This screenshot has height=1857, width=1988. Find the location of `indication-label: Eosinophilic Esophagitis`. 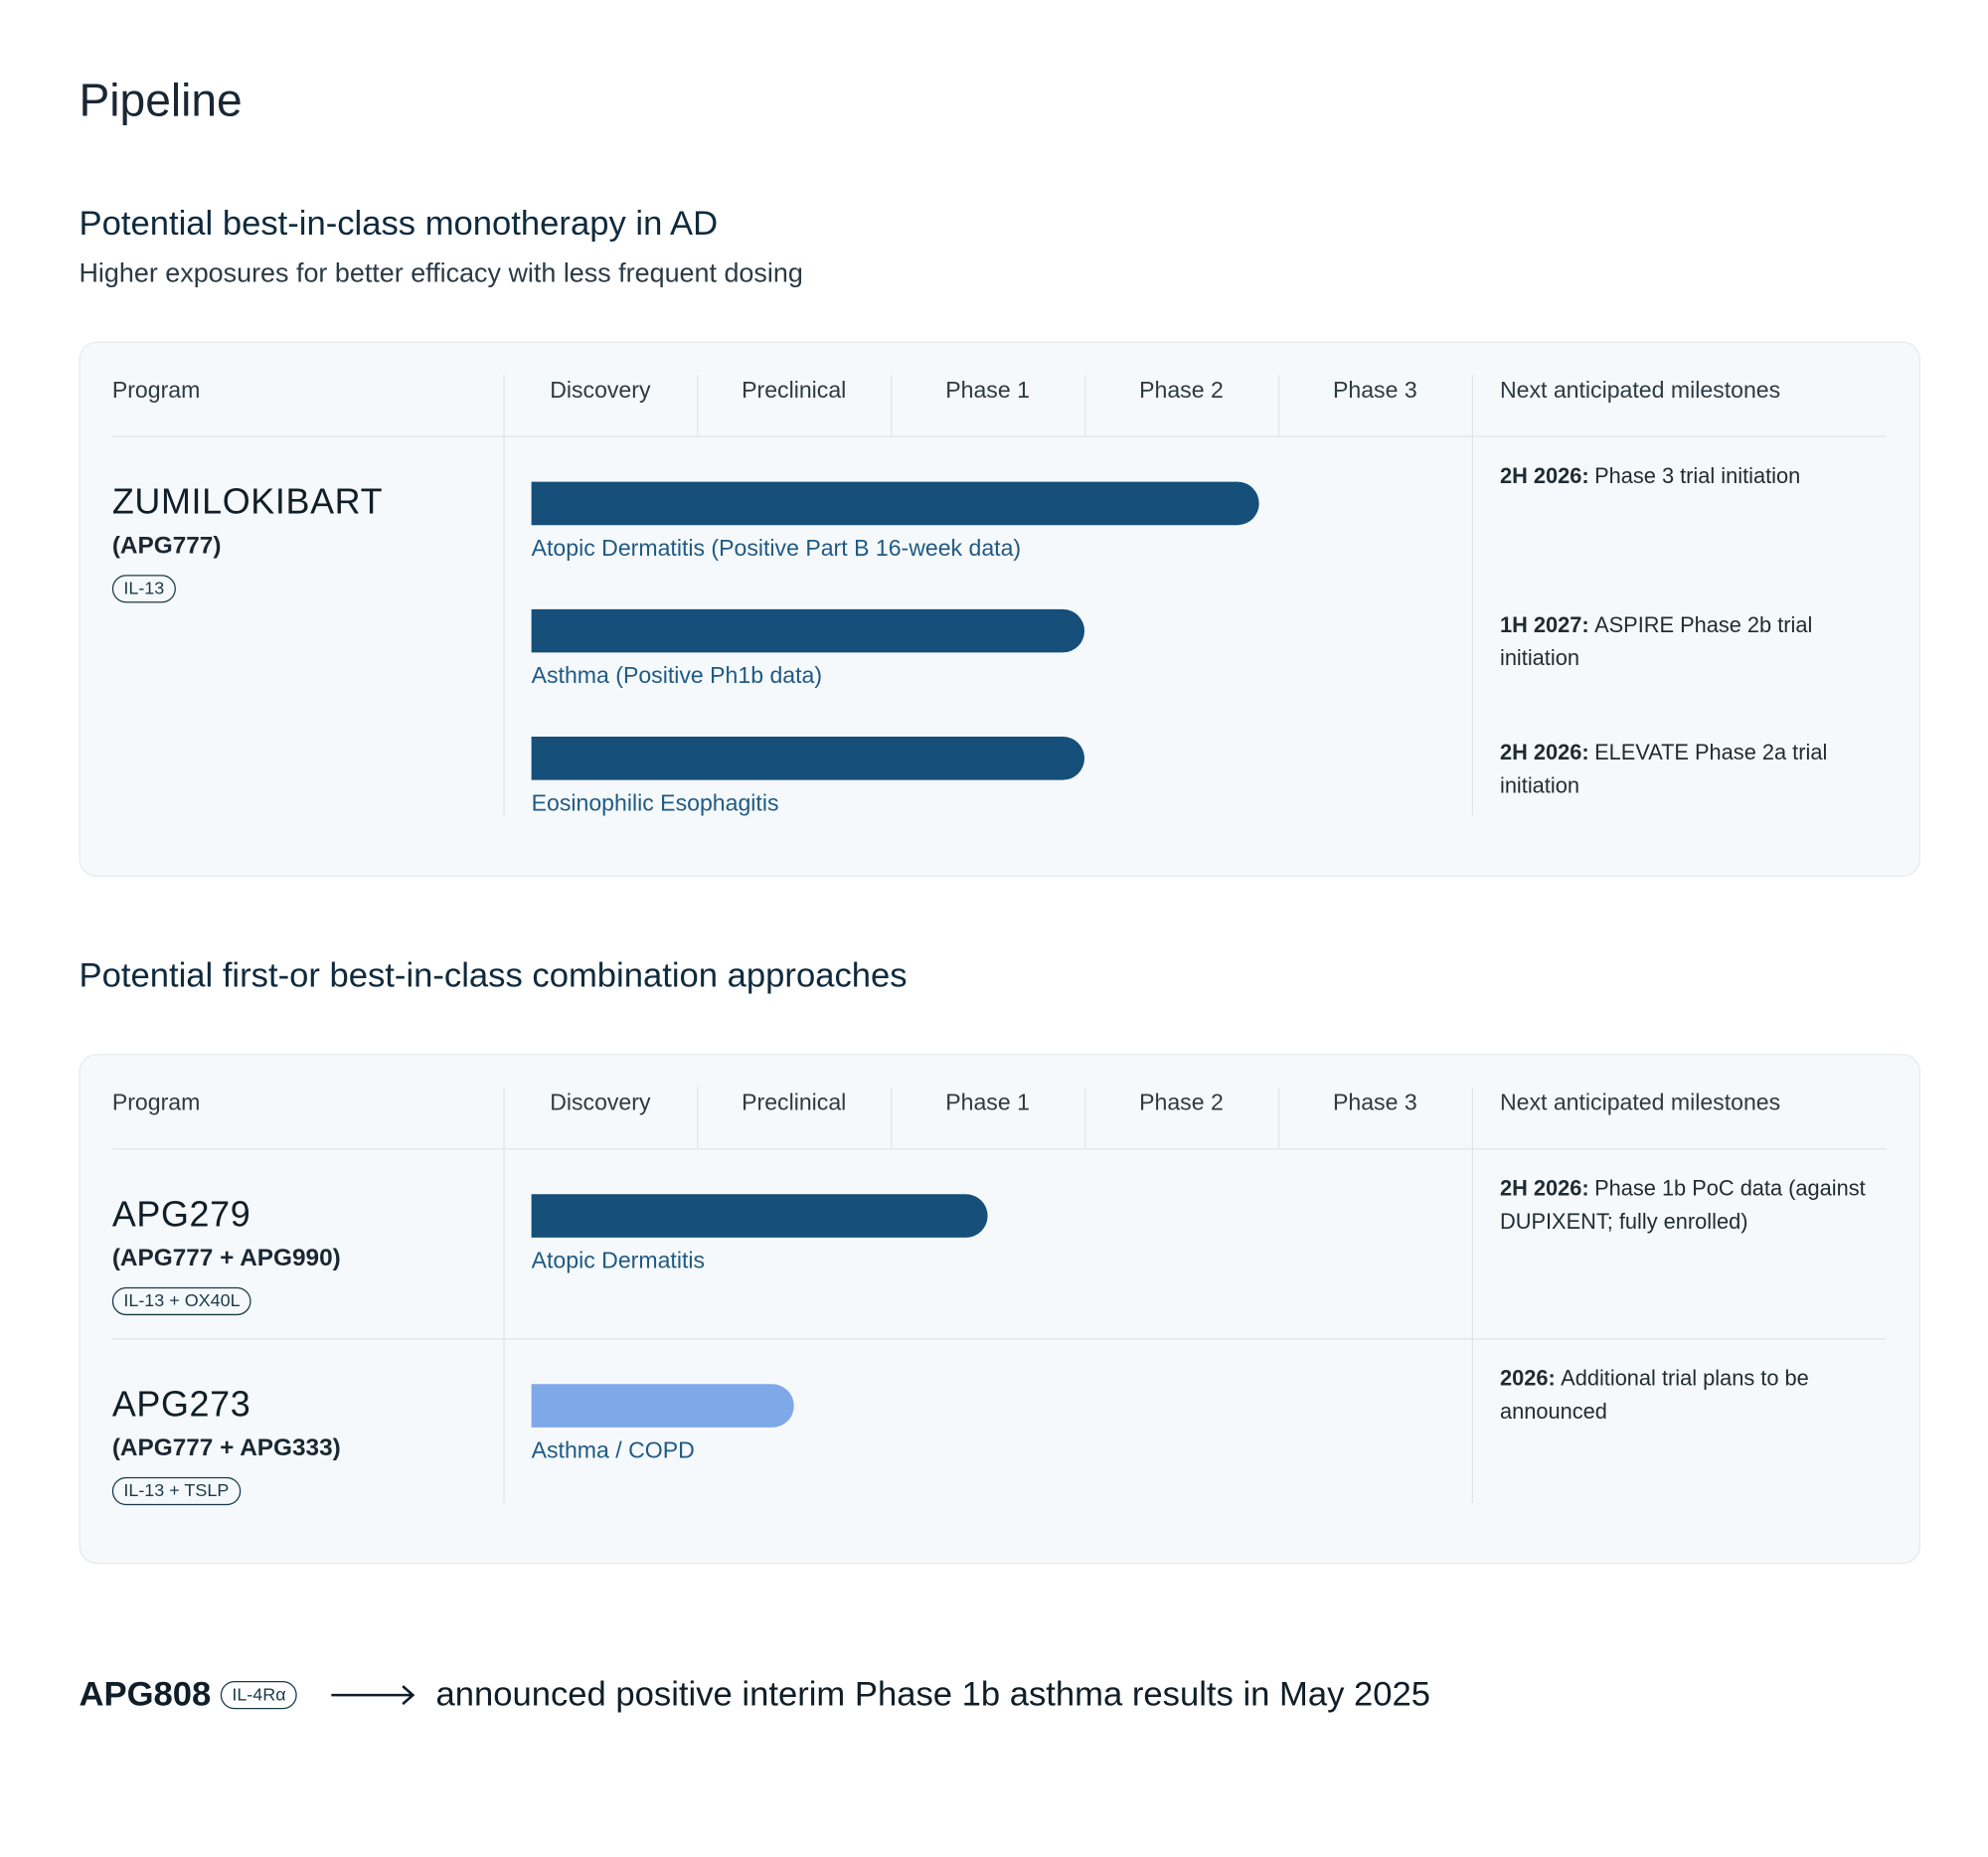

indication-label: Eosinophilic Esophagitis is located at coordinates (655, 802).